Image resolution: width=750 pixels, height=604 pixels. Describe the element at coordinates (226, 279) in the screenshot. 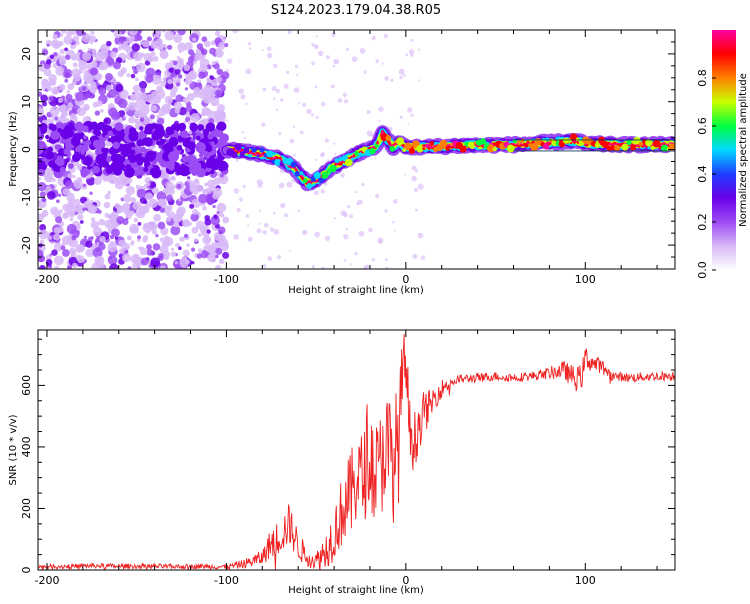

I see `spectrogram-x-tick-label: -100` at that location.